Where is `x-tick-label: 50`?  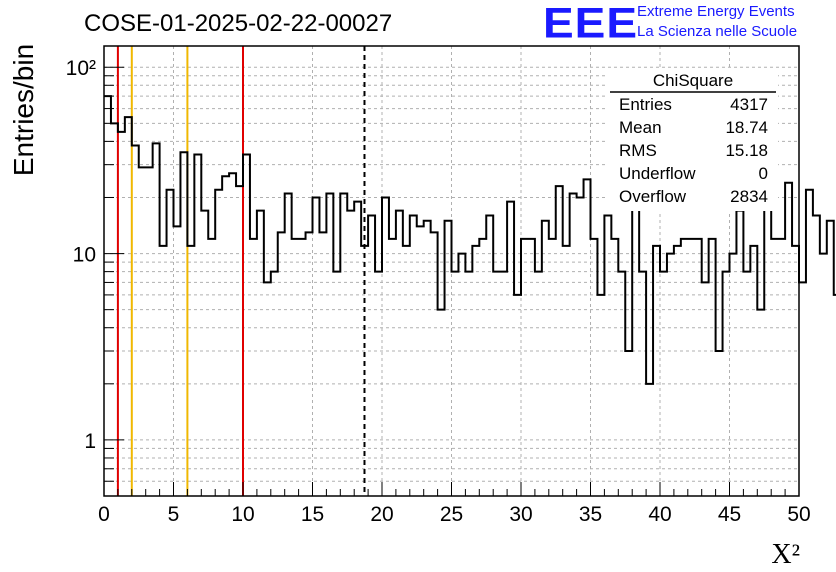
x-tick-label: 50 is located at coordinates (798, 514).